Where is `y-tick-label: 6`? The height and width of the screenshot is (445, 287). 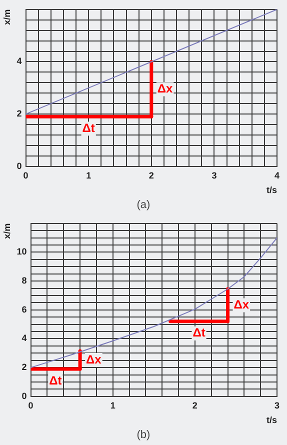
y-tick-label: 6 is located at coordinates (24, 309).